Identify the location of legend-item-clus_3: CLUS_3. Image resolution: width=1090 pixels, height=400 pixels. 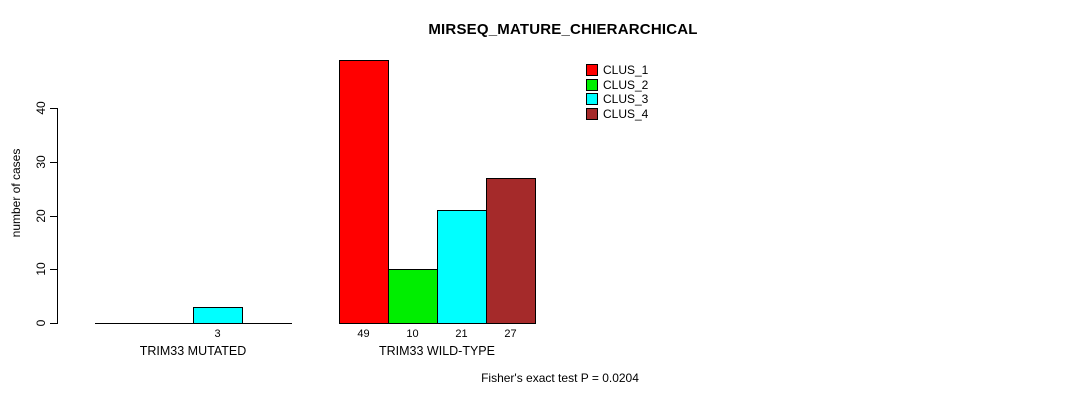
(617, 99).